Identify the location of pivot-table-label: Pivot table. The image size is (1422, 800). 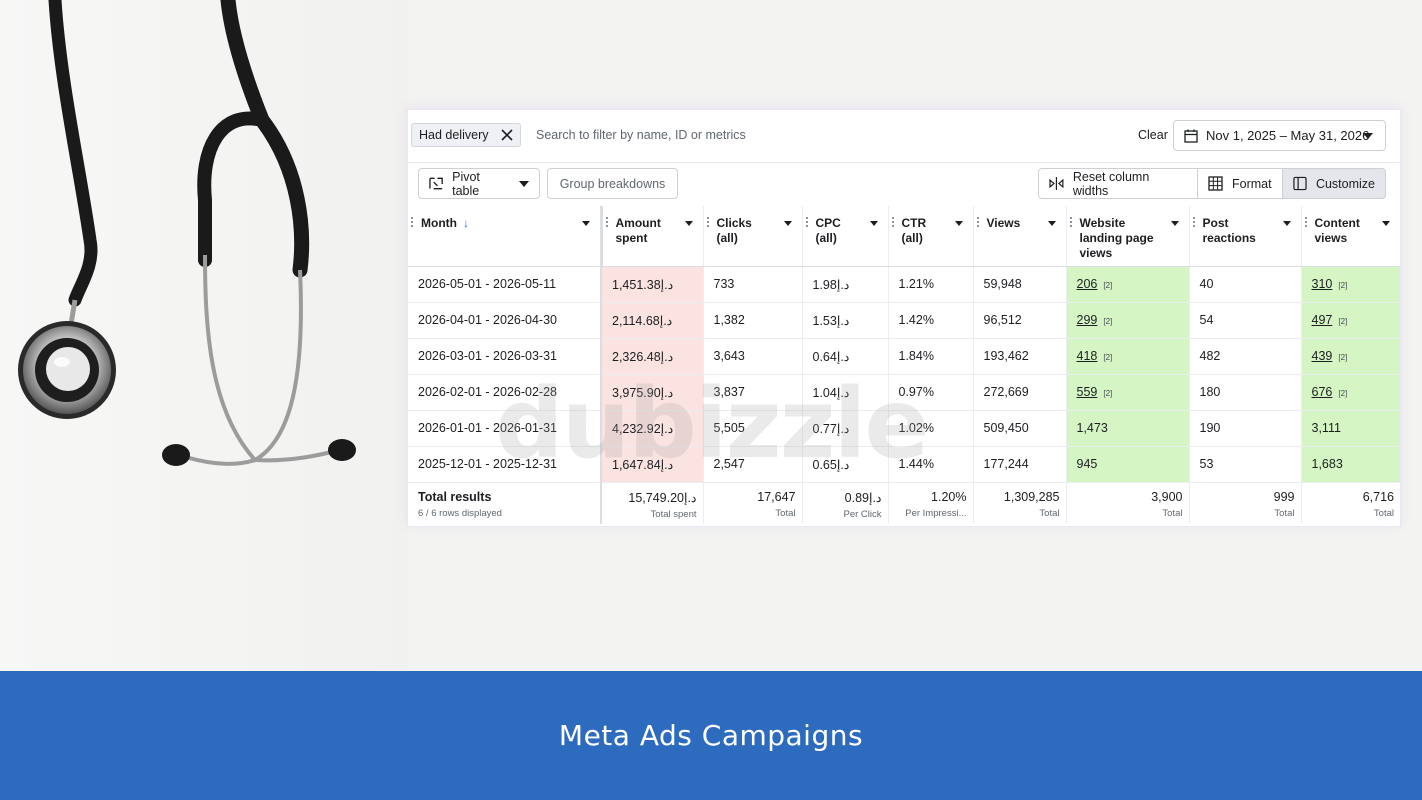
(466, 183).